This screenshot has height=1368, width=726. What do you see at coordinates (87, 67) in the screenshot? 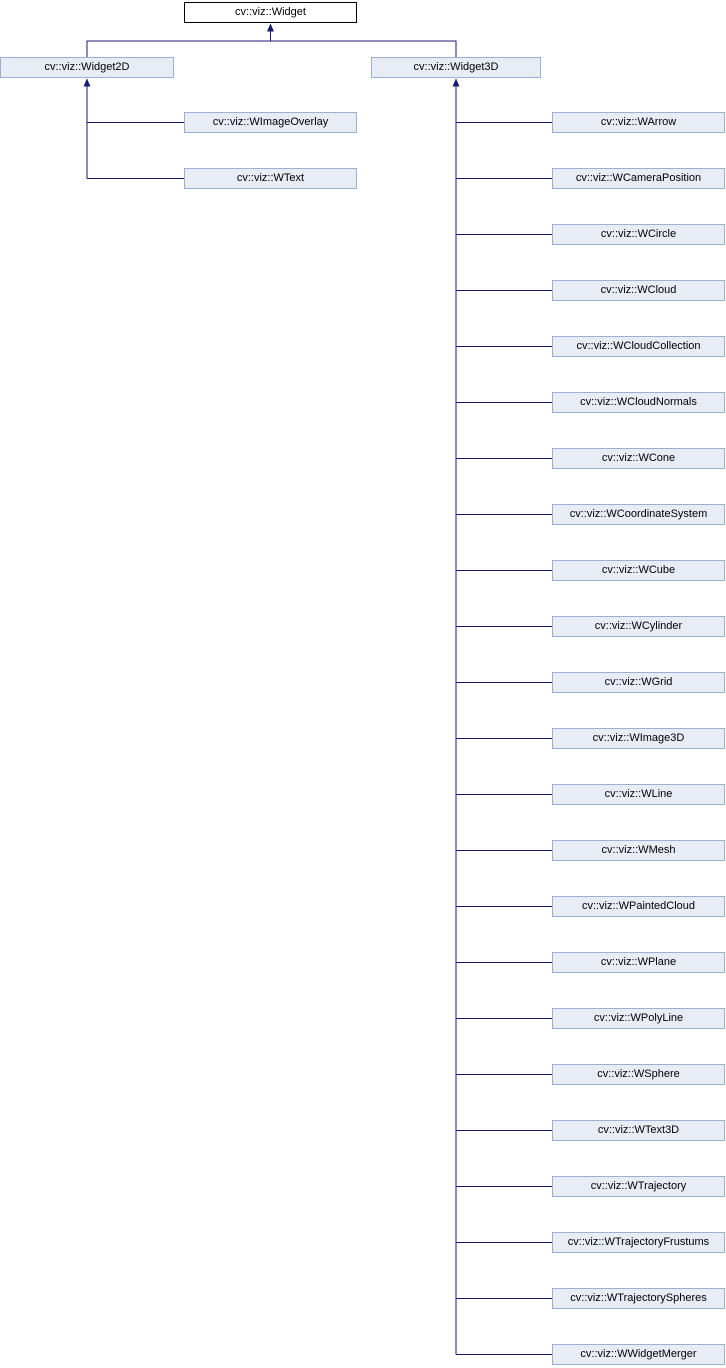
I see `class-node-cv-viz-widget2d: cv::viz::Widget2D` at bounding box center [87, 67].